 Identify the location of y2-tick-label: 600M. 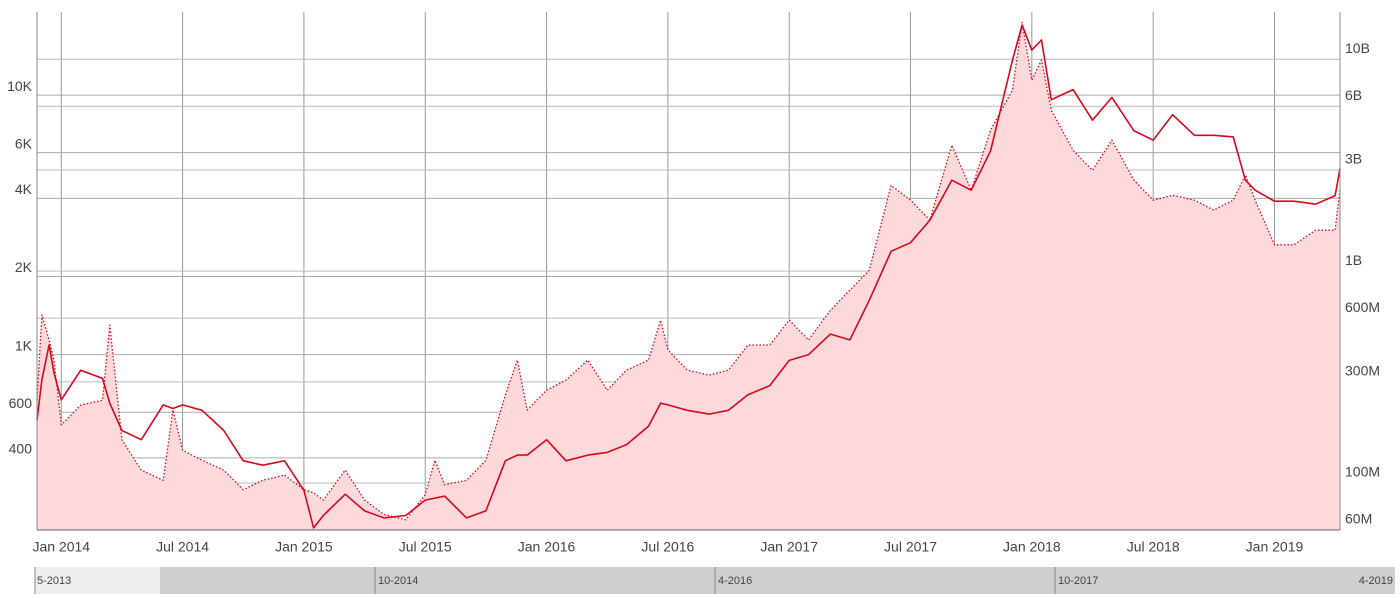
(1362, 307).